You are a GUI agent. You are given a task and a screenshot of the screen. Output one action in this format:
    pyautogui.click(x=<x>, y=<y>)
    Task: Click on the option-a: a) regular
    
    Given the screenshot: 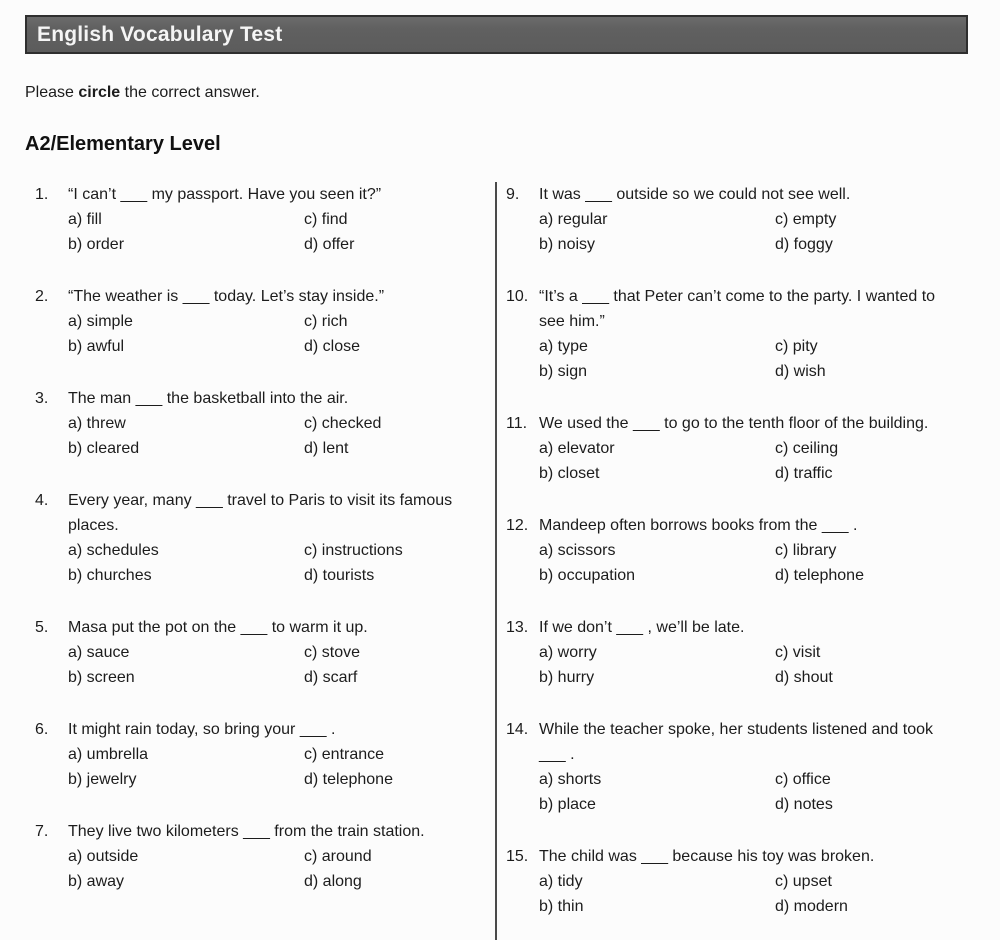 What is the action you would take?
    pyautogui.click(x=573, y=219)
    